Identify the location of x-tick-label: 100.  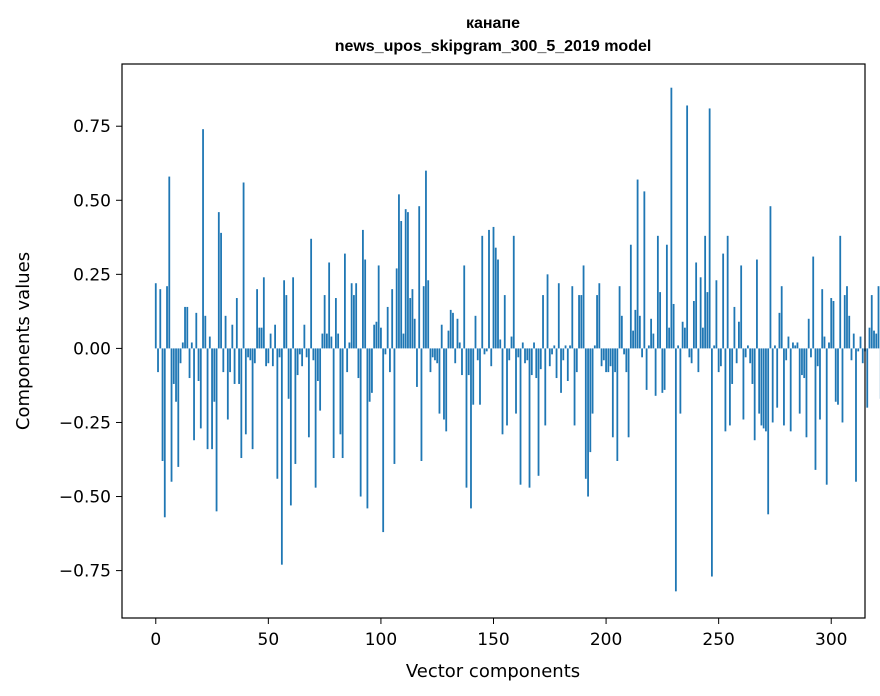
(381, 640).